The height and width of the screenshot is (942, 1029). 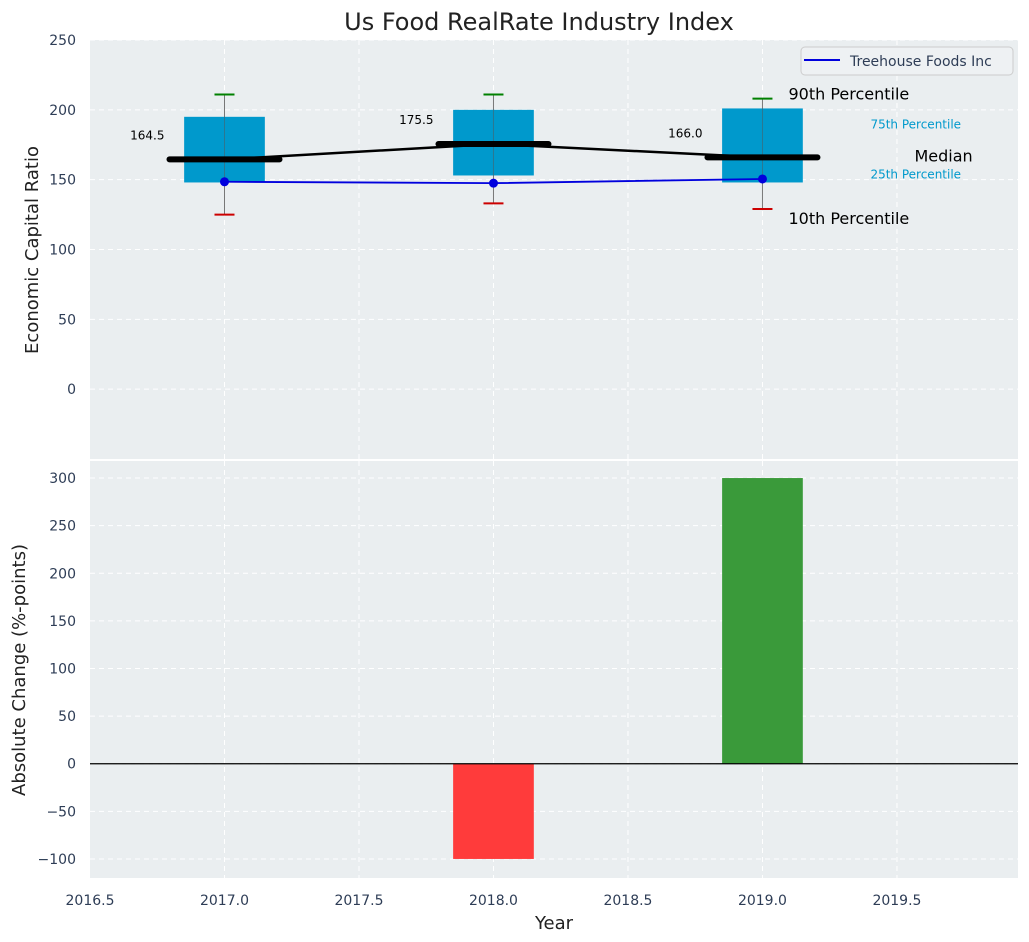 What do you see at coordinates (762, 901) in the screenshot?
I see `x-tick-label: 2019.0` at bounding box center [762, 901].